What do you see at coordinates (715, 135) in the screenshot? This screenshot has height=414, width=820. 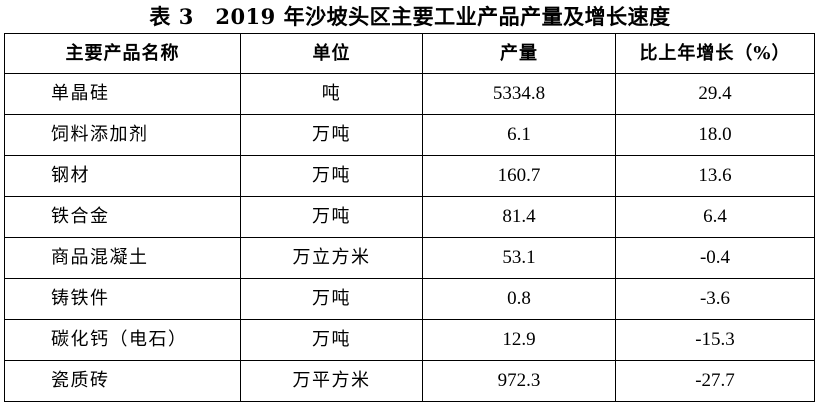 I see `growth-cell: 18.0` at bounding box center [715, 135].